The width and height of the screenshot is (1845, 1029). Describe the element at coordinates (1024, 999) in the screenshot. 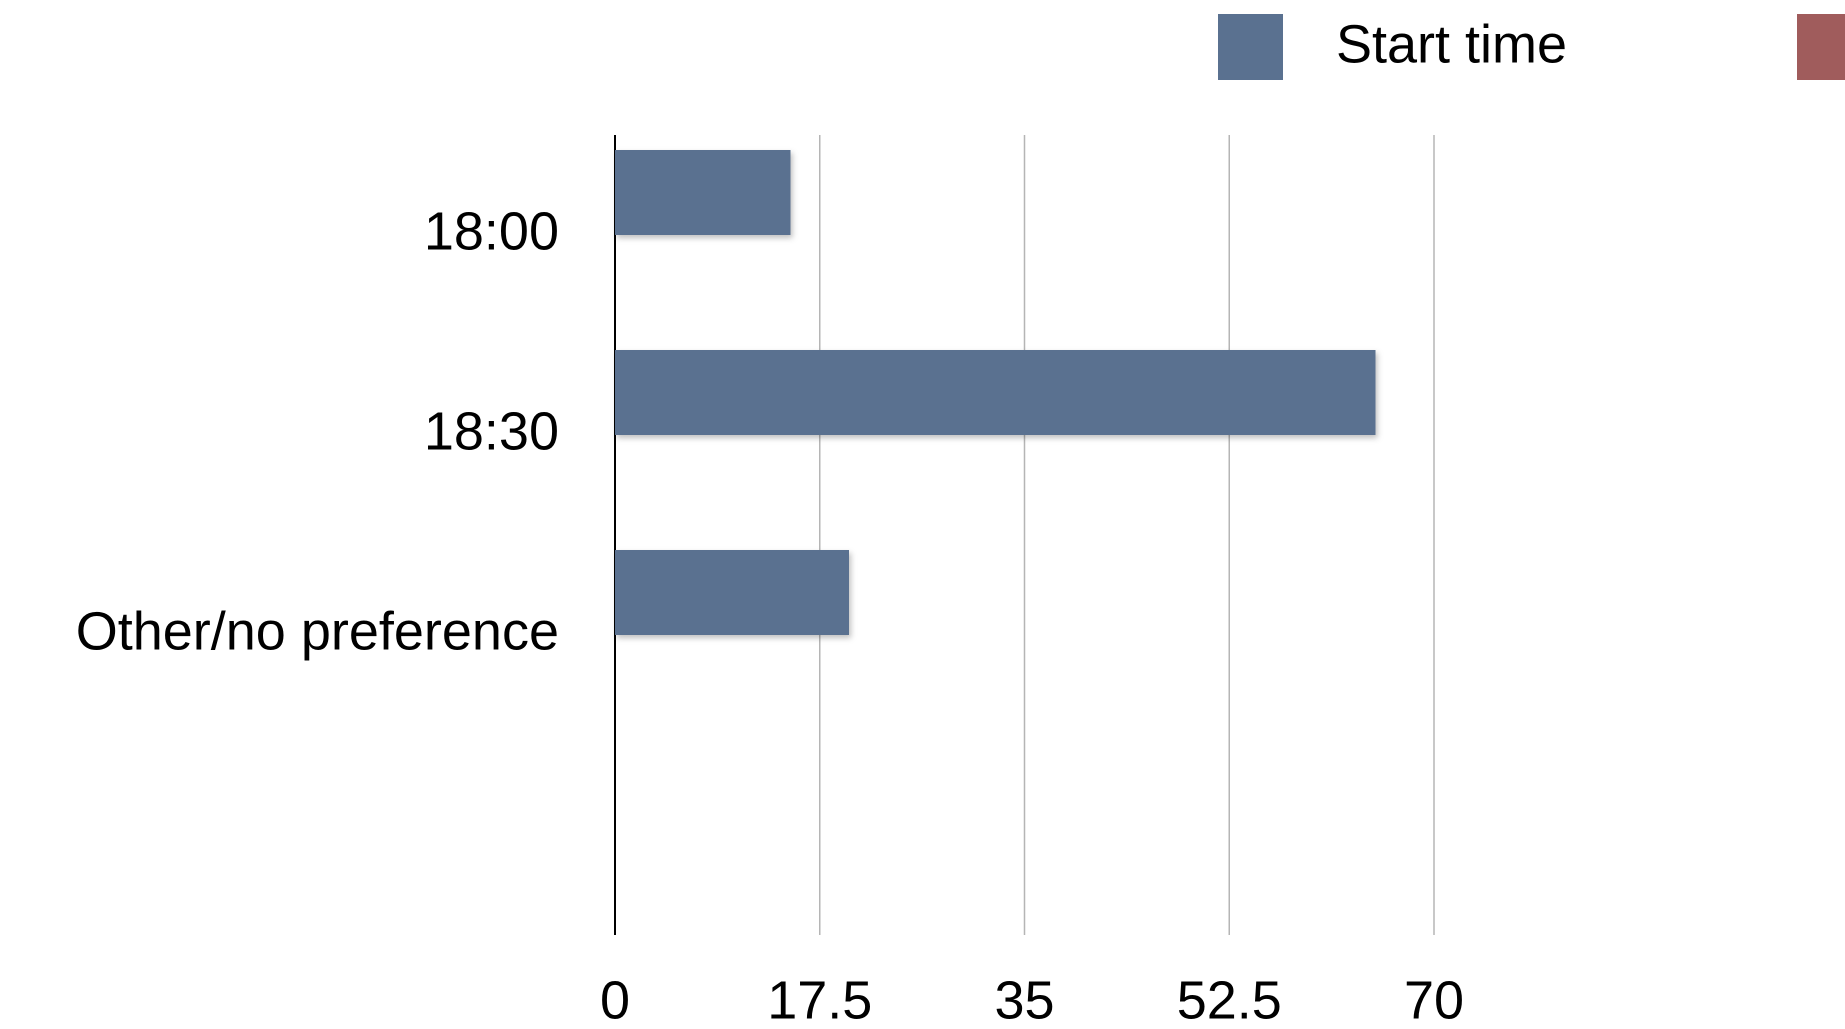

I see `x-tick-label: 35` at that location.